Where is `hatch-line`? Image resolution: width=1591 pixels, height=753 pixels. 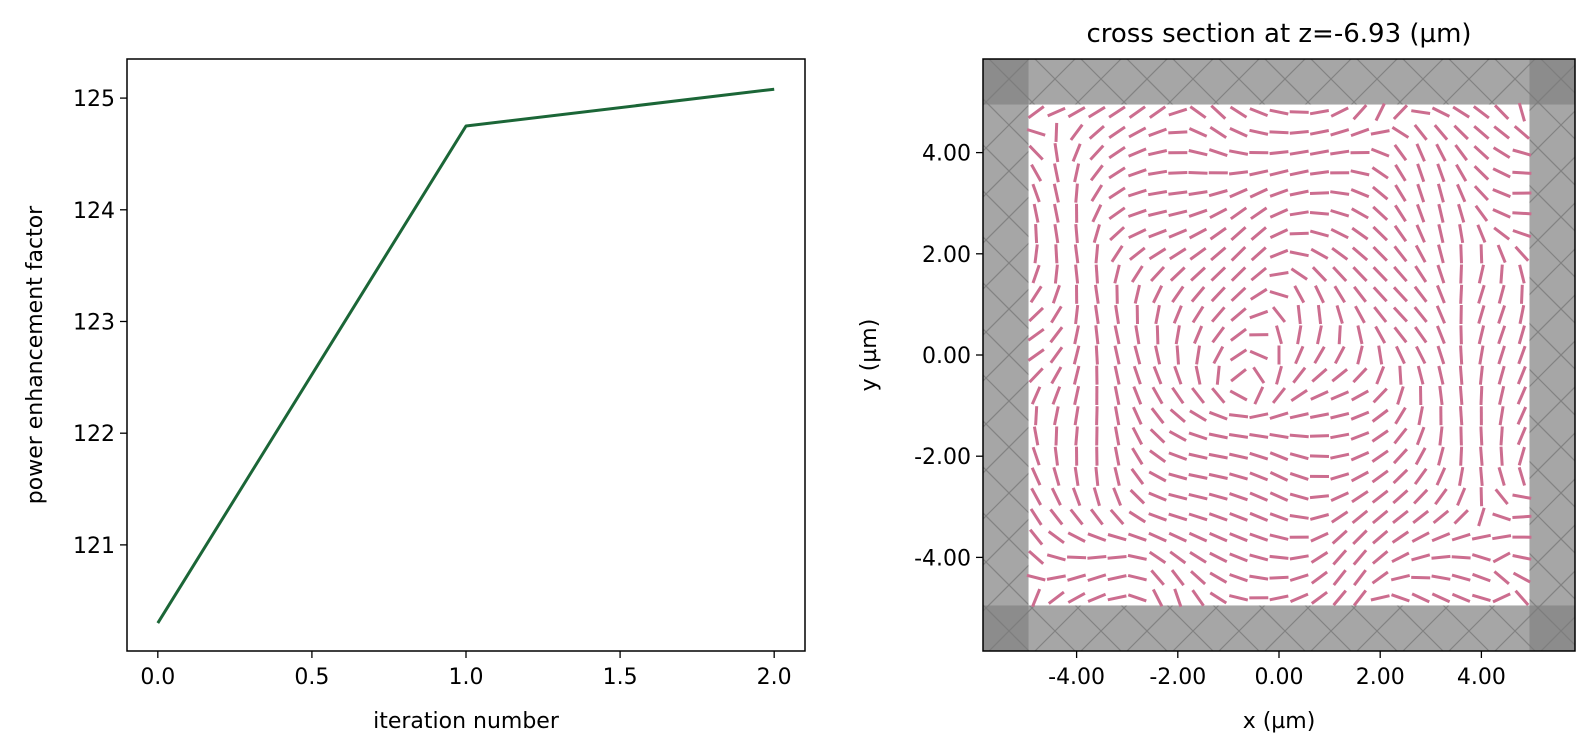
hatch-line is located at coordinates (1511, 587).